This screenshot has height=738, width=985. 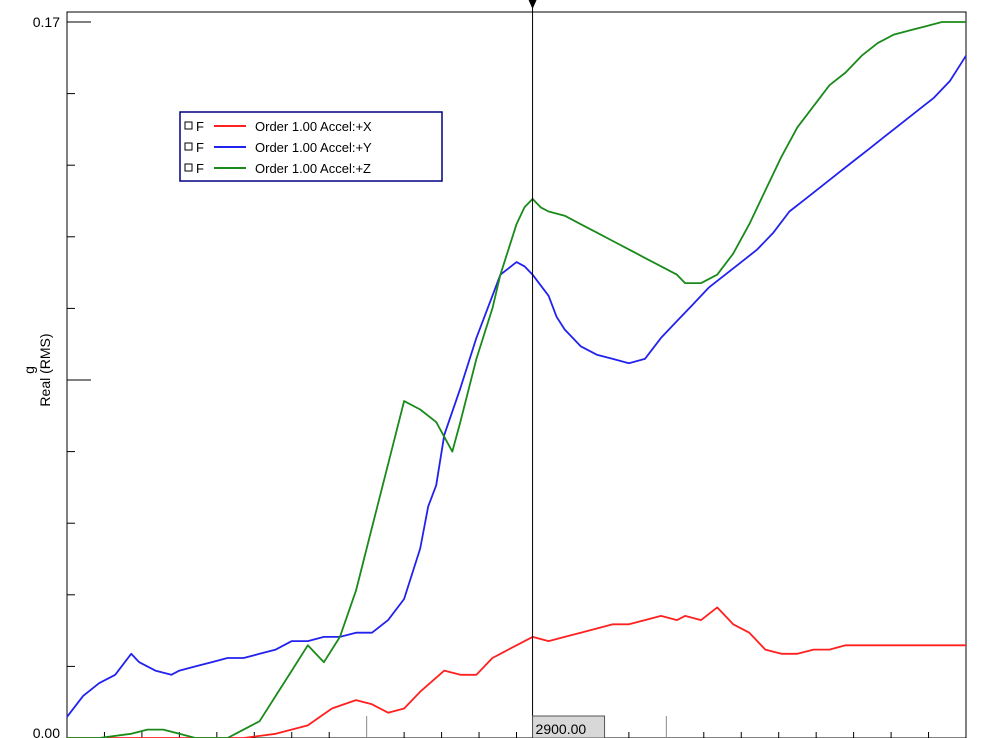 I want to click on y-axis-title: g Real (RMS), so click(x=37, y=369).